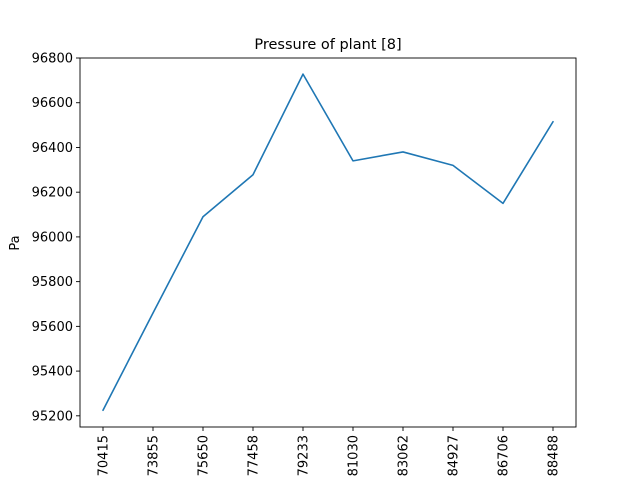 The height and width of the screenshot is (480, 640). I want to click on x-tick-label: 77458, so click(254, 455).